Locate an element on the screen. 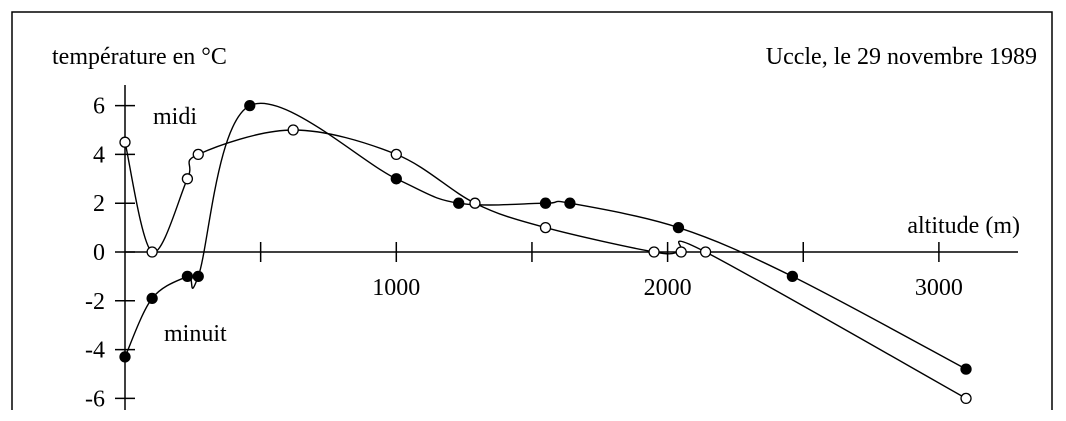 This screenshot has width=1066, height=421. series-label-minuit: minuit is located at coordinates (195, 334).